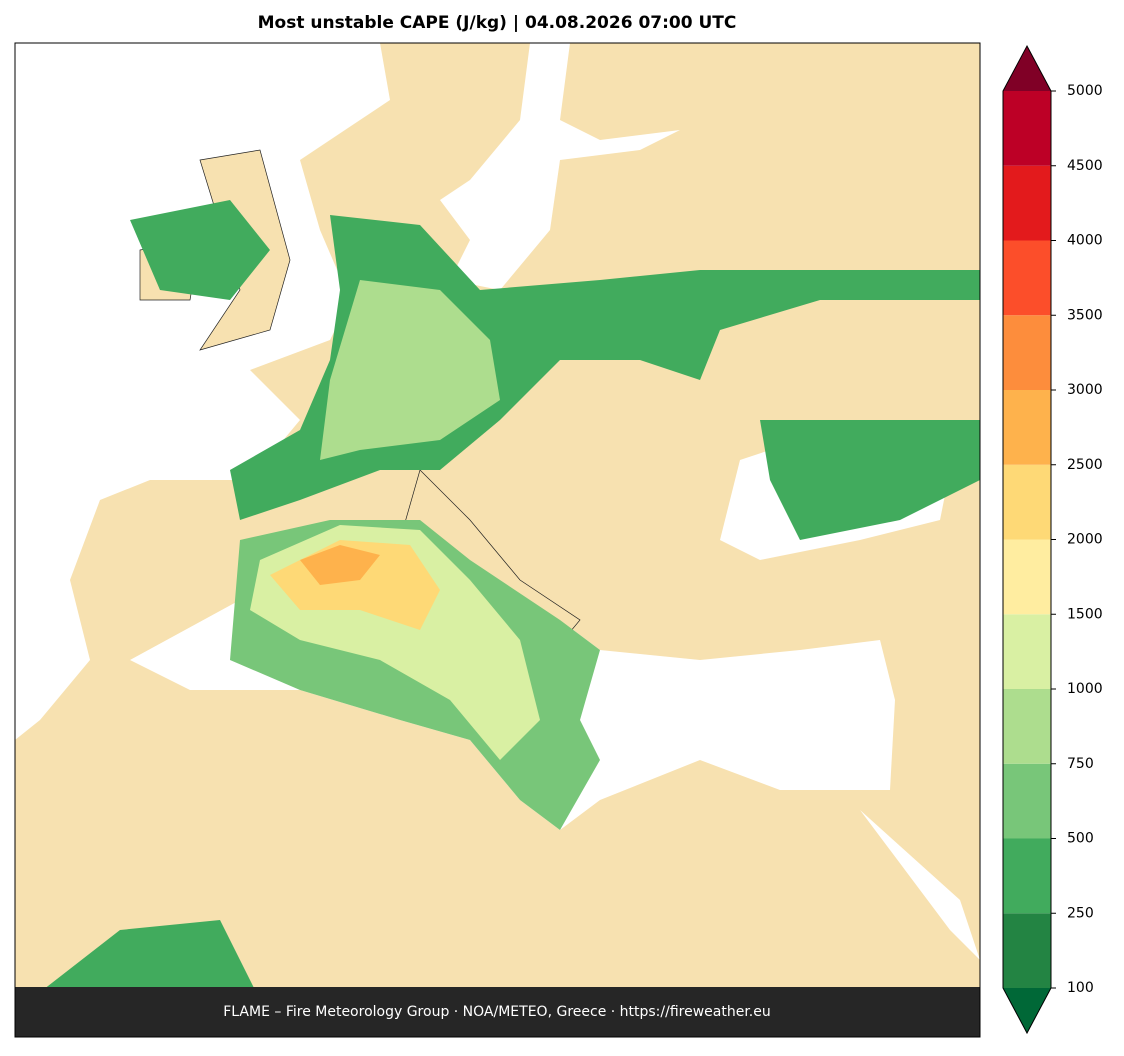 This screenshot has width=1124, height=1056. Describe the element at coordinates (1027, 1010) in the screenshot. I see `colorbar-under` at that location.